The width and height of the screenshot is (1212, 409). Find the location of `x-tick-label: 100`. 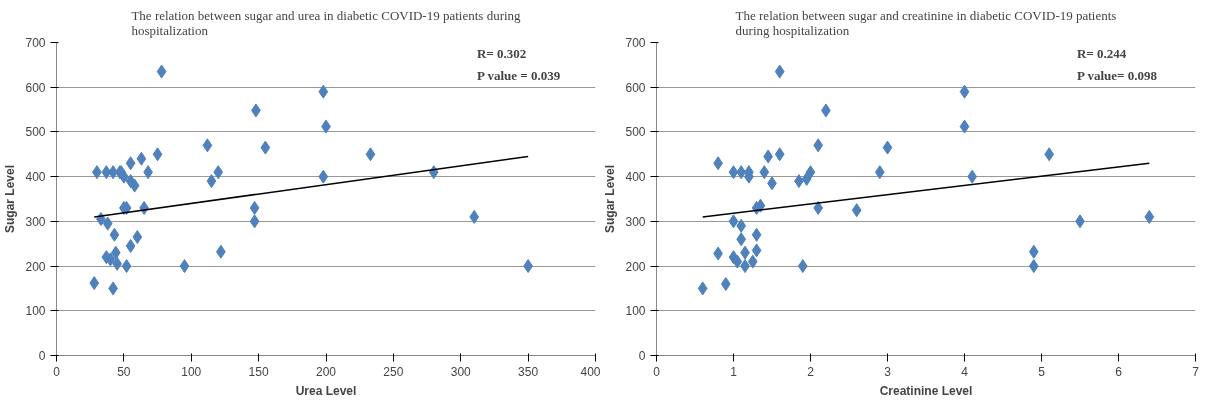

x-tick-label: 100 is located at coordinates (191, 371).